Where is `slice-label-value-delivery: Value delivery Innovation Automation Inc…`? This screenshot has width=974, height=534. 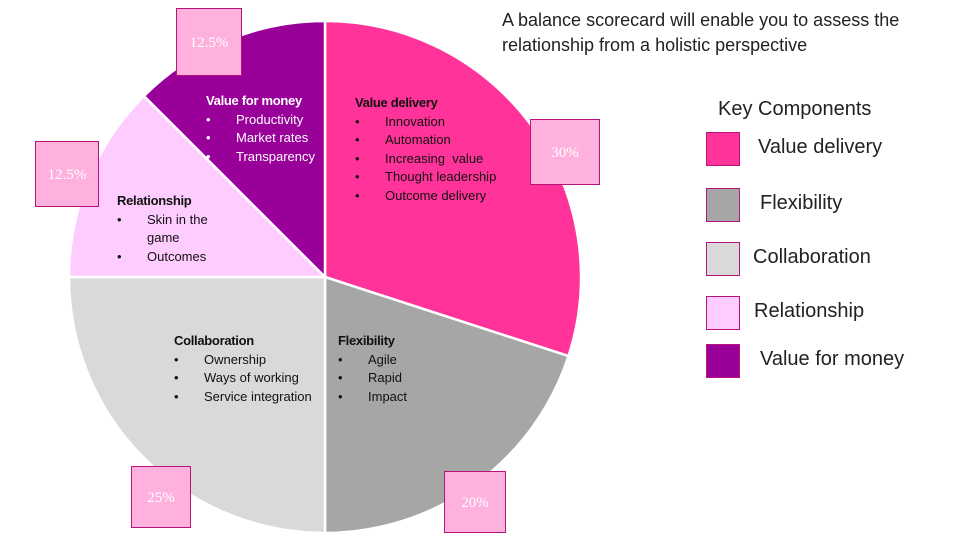
slice-label-value-delivery: Value delivery Innovation Automation Inc… is located at coordinates (440, 149).